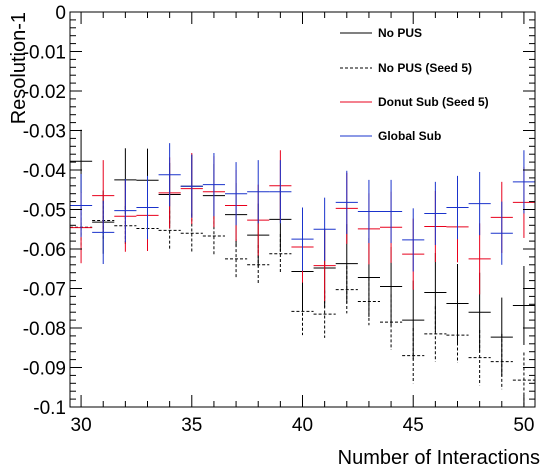  Describe the element at coordinates (413, 425) in the screenshot. I see `x-tick-label: 45` at that location.